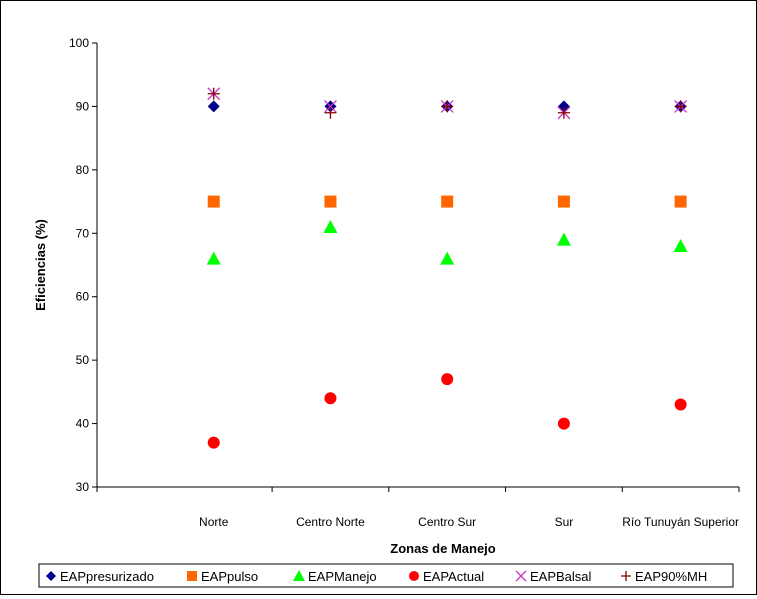  I want to click on x-tick-label: Centro Norte, so click(330, 522).